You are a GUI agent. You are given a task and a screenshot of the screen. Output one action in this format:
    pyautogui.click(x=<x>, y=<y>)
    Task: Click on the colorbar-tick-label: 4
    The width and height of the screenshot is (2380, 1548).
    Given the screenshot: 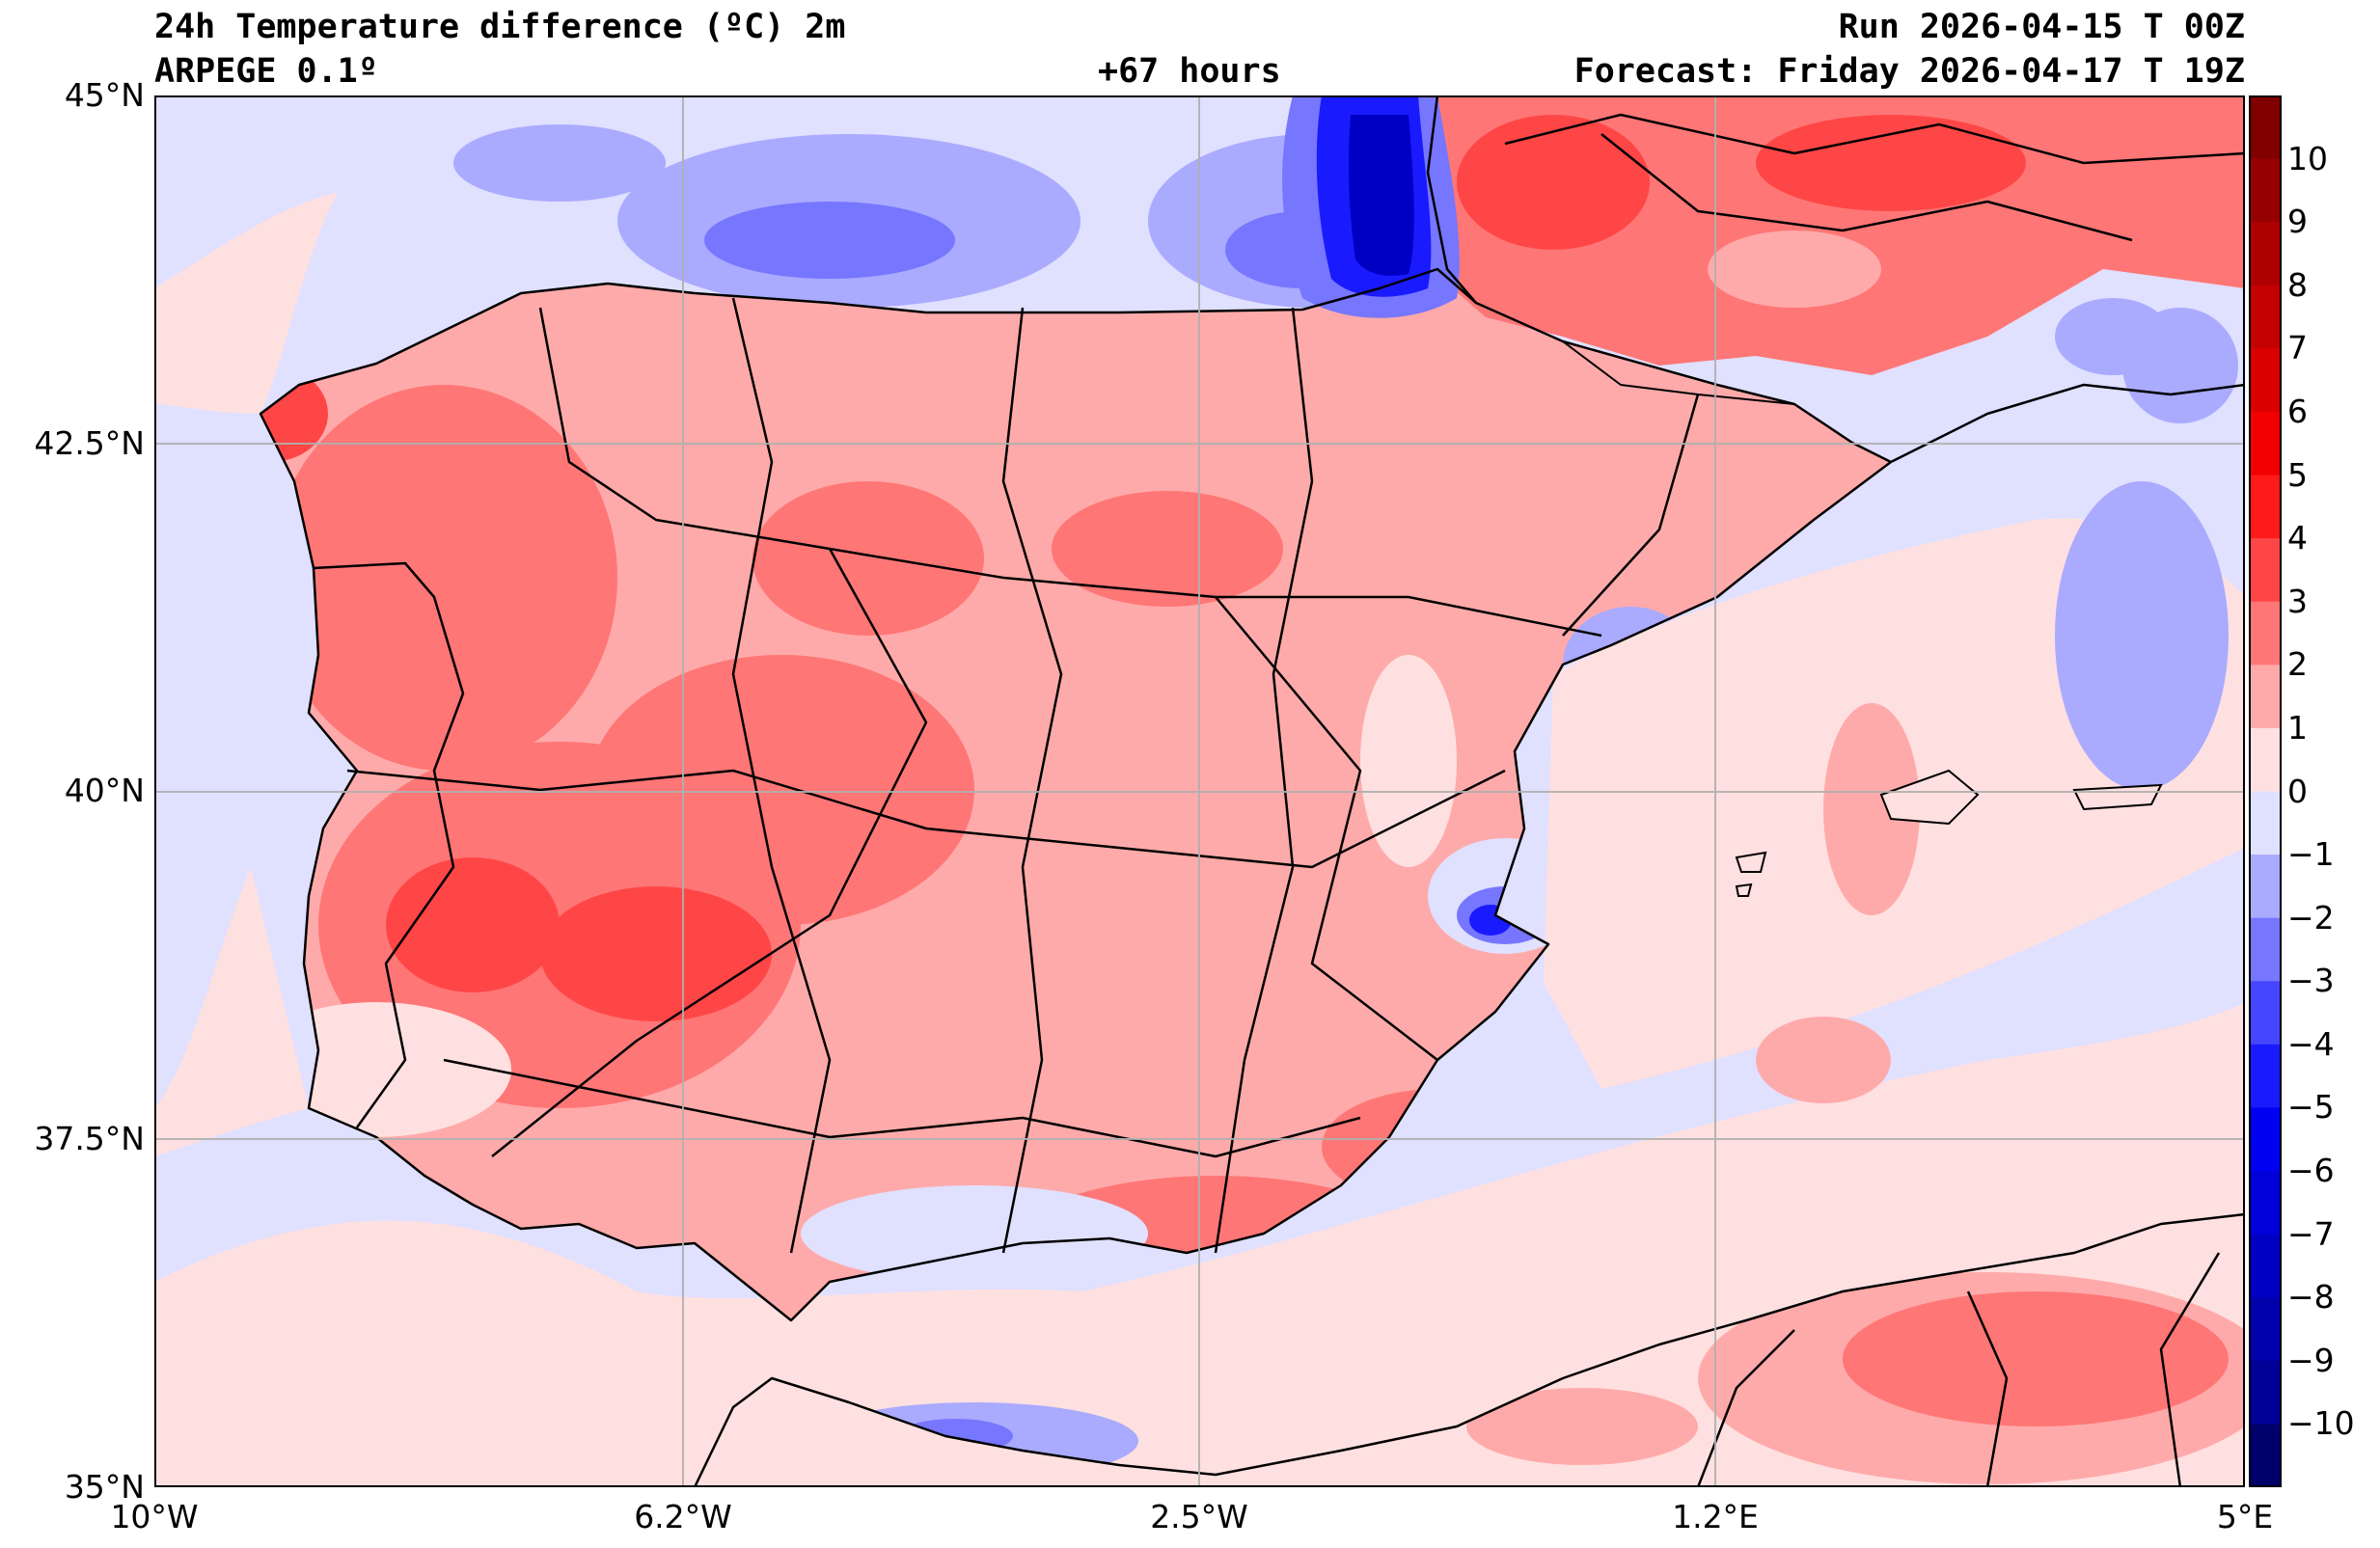 What is the action you would take?
    pyautogui.click(x=2297, y=538)
    